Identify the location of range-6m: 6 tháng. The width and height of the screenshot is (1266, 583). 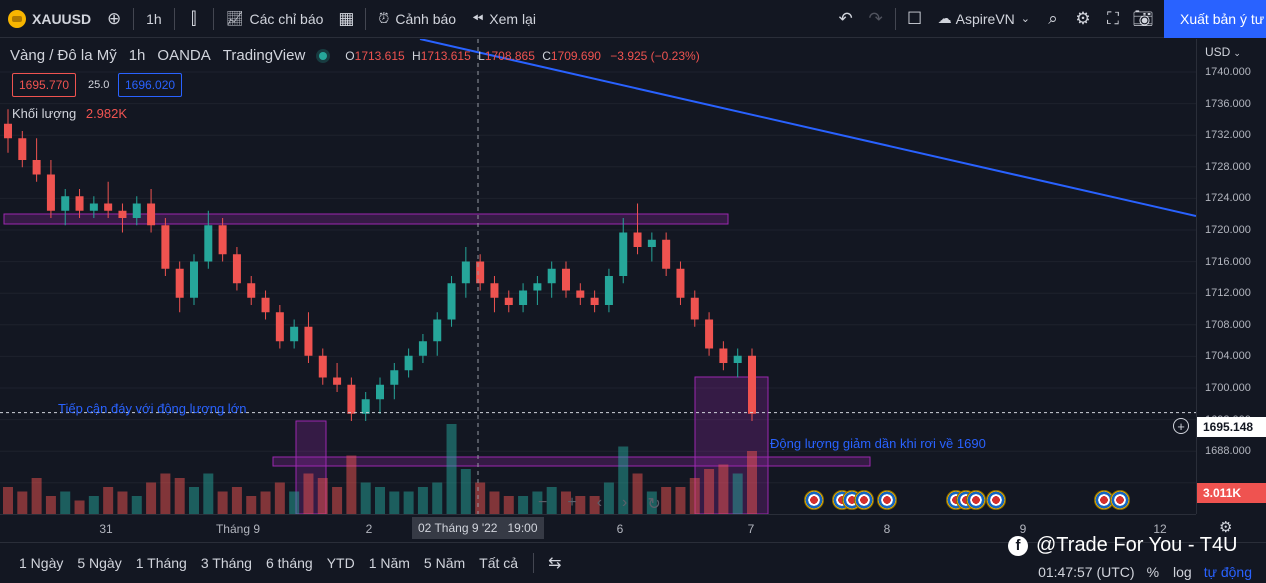
(289, 563).